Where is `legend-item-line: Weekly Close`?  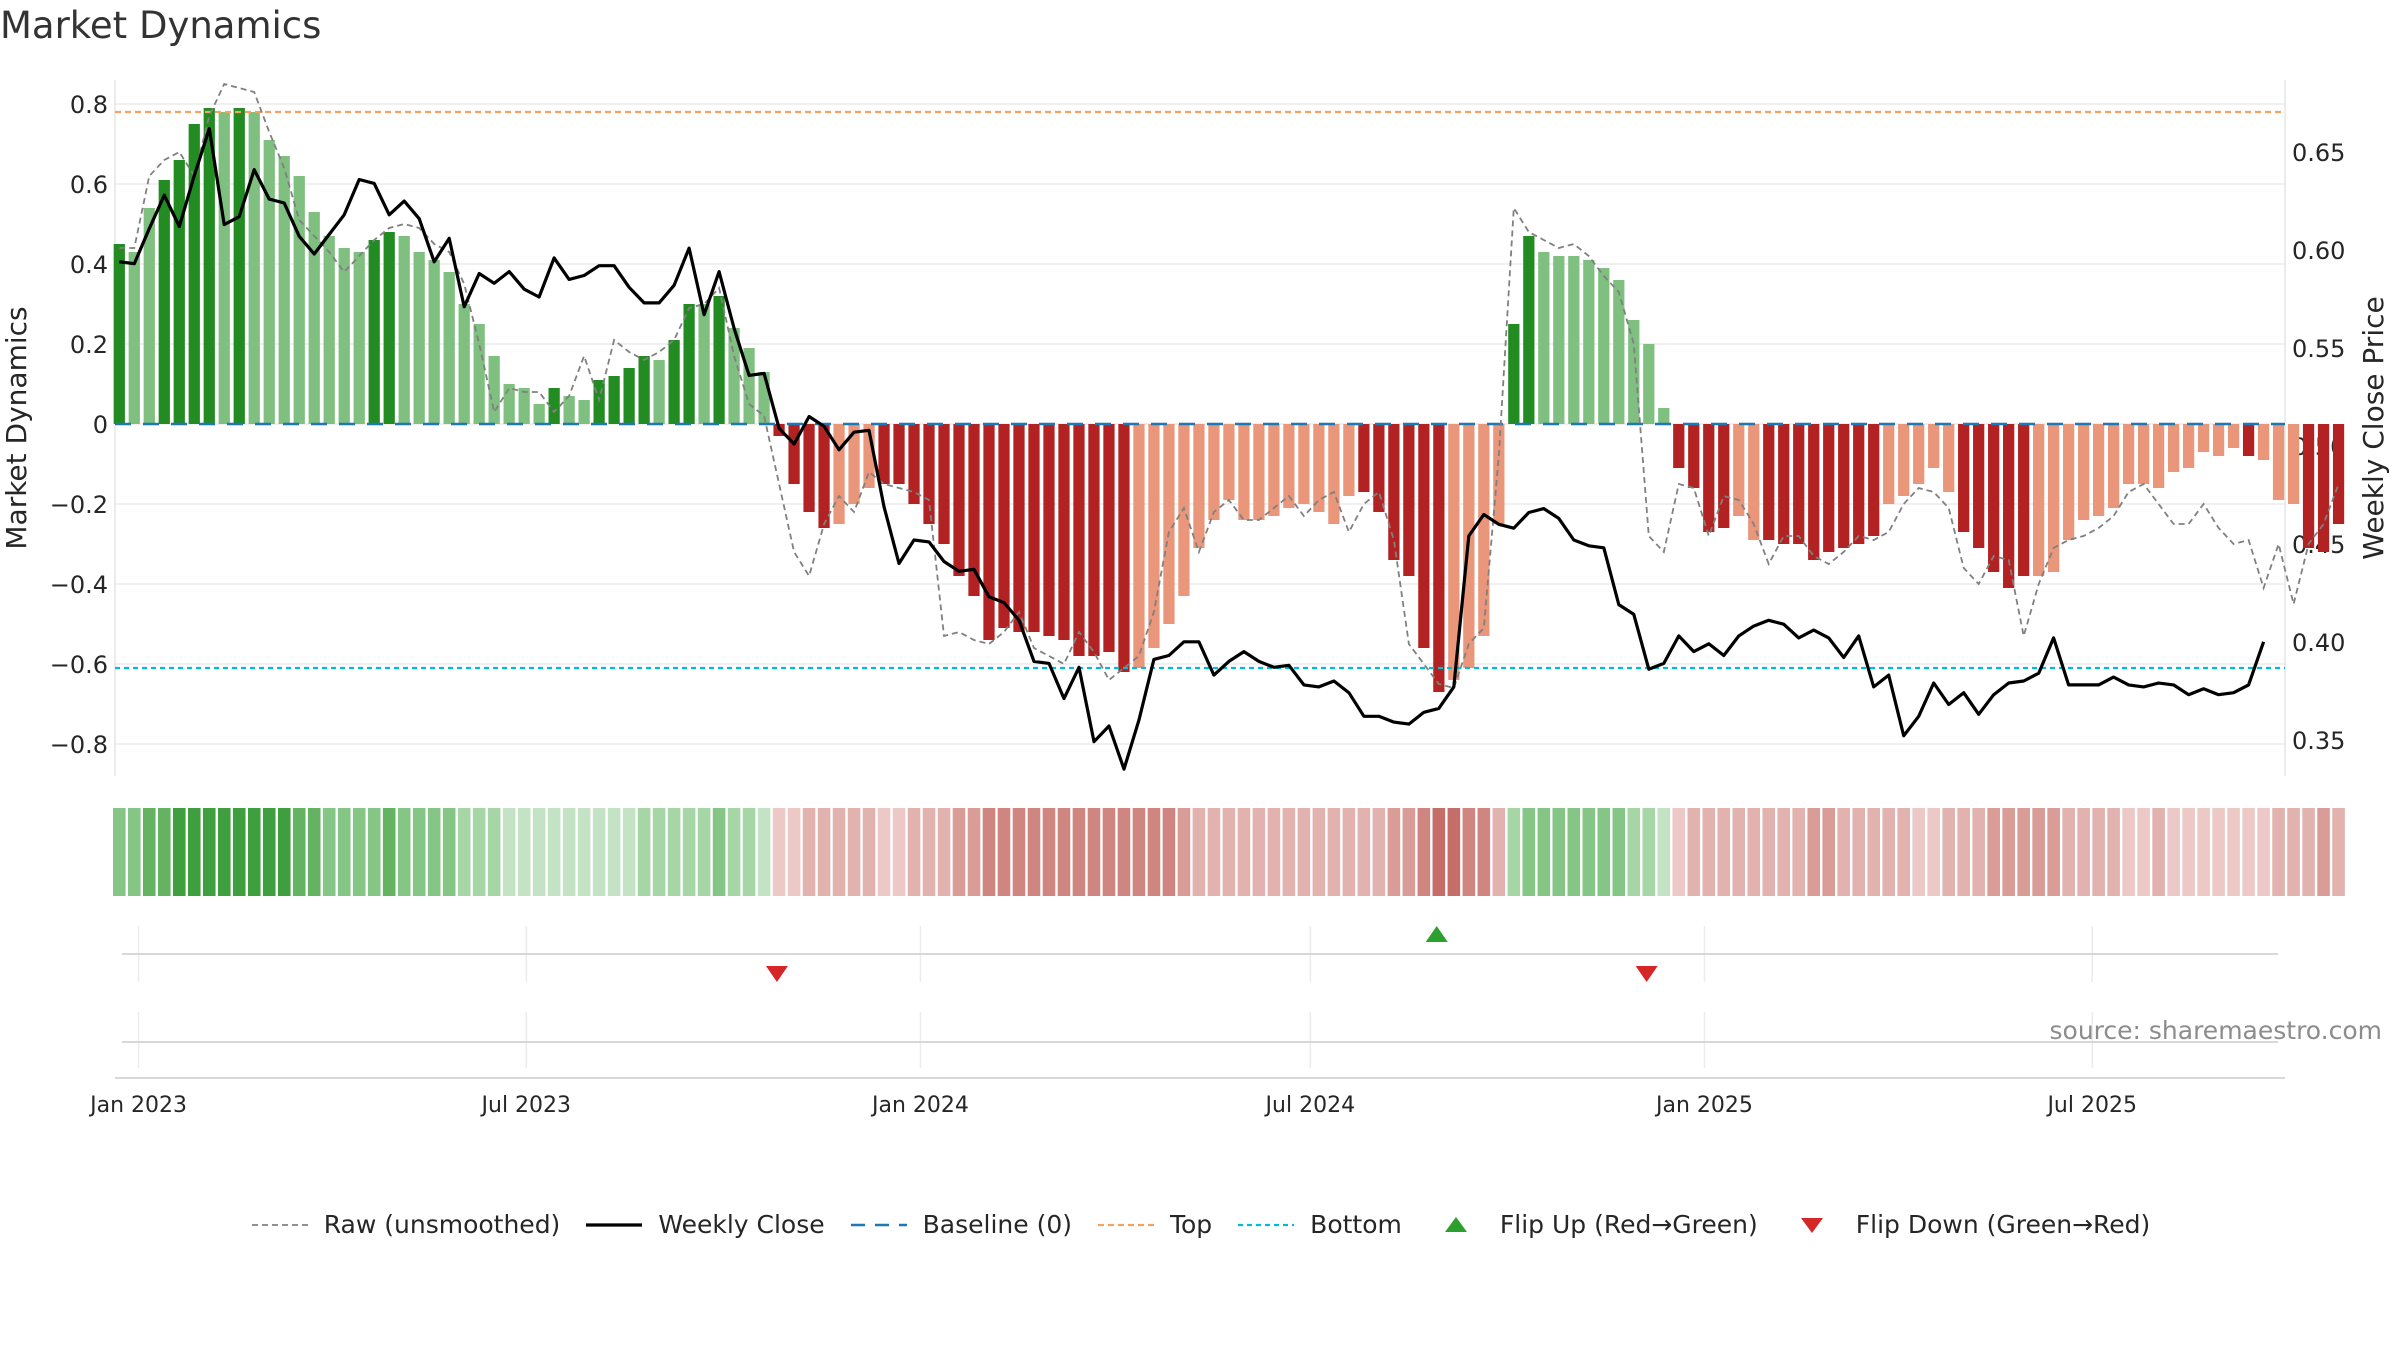
legend-item-line: Weekly Close is located at coordinates (704, 1224).